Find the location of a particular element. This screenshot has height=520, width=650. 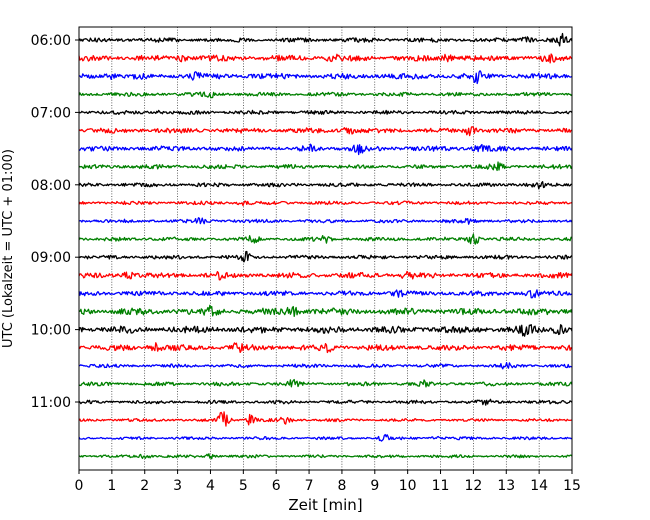

x-tick-label: 13 is located at coordinates (506, 486).